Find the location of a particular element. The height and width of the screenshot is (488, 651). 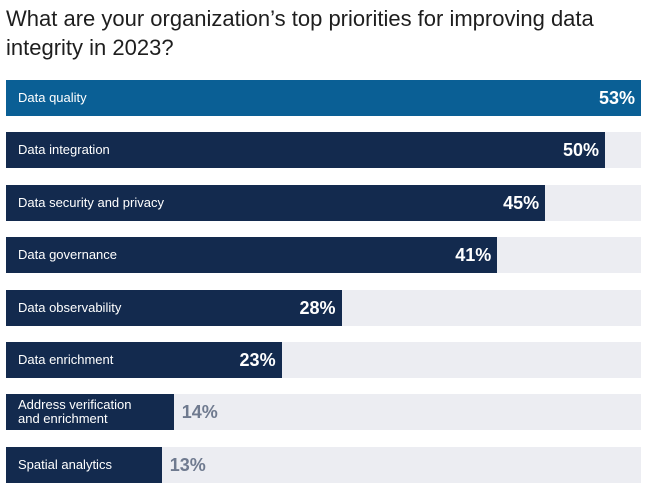

bar-label: Data quality is located at coordinates (52, 97).